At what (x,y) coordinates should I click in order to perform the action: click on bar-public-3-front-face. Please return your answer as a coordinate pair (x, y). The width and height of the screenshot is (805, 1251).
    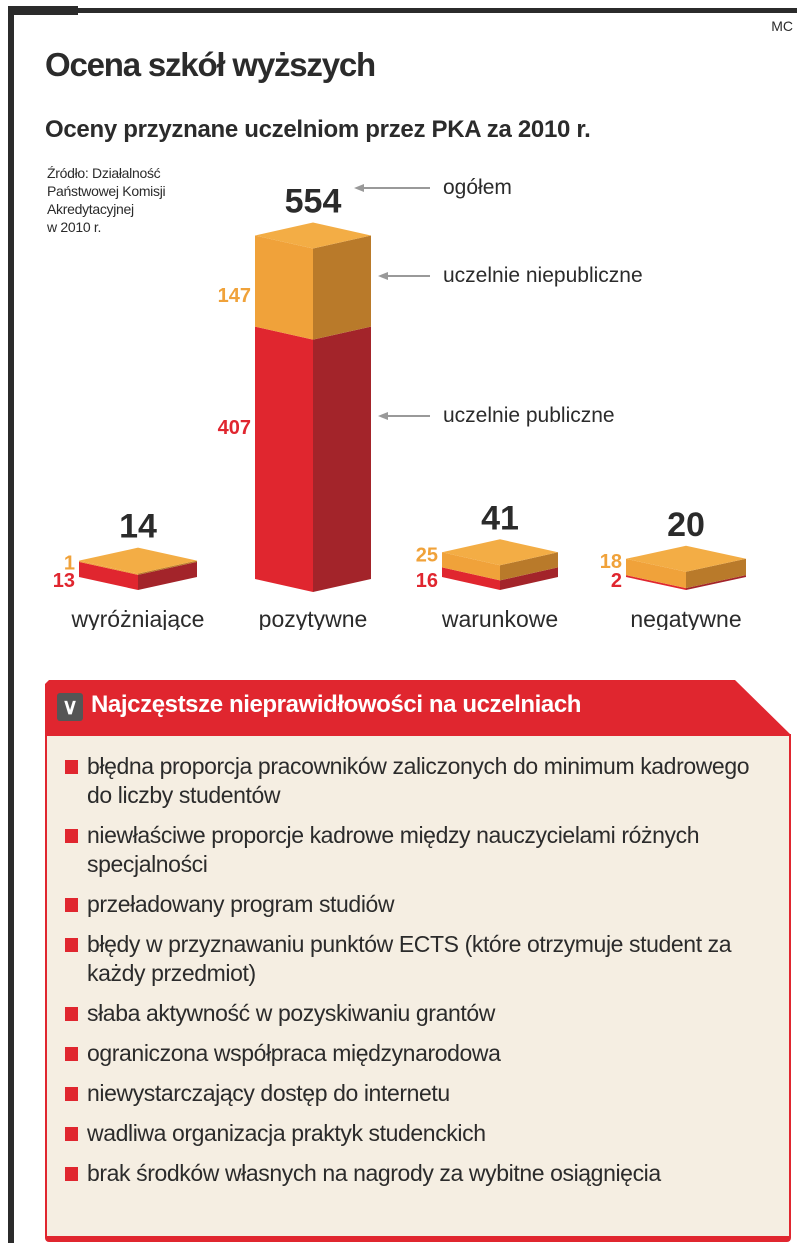
    Looking at the image, I should click on (656, 582).